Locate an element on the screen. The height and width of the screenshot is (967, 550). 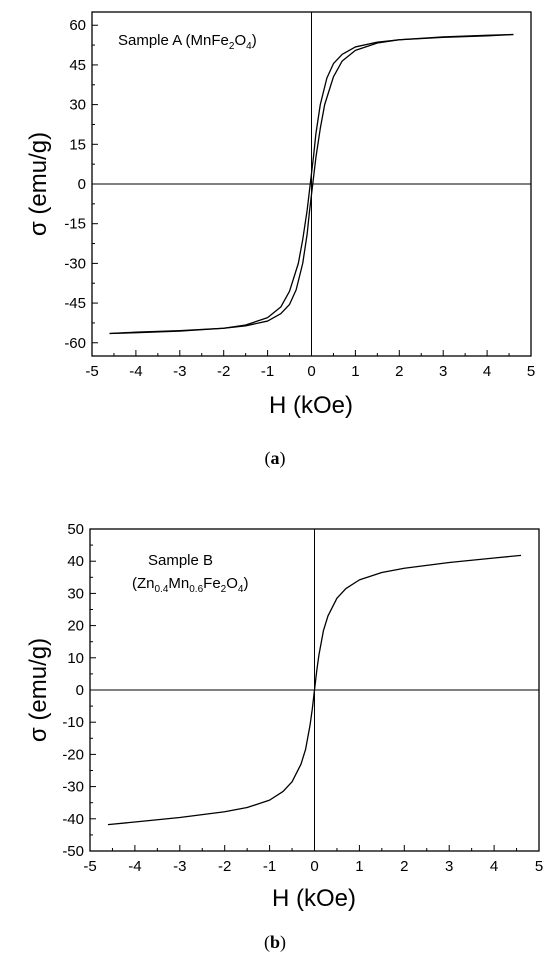
chart-a-xtick-label: 4 is located at coordinates (487, 371).